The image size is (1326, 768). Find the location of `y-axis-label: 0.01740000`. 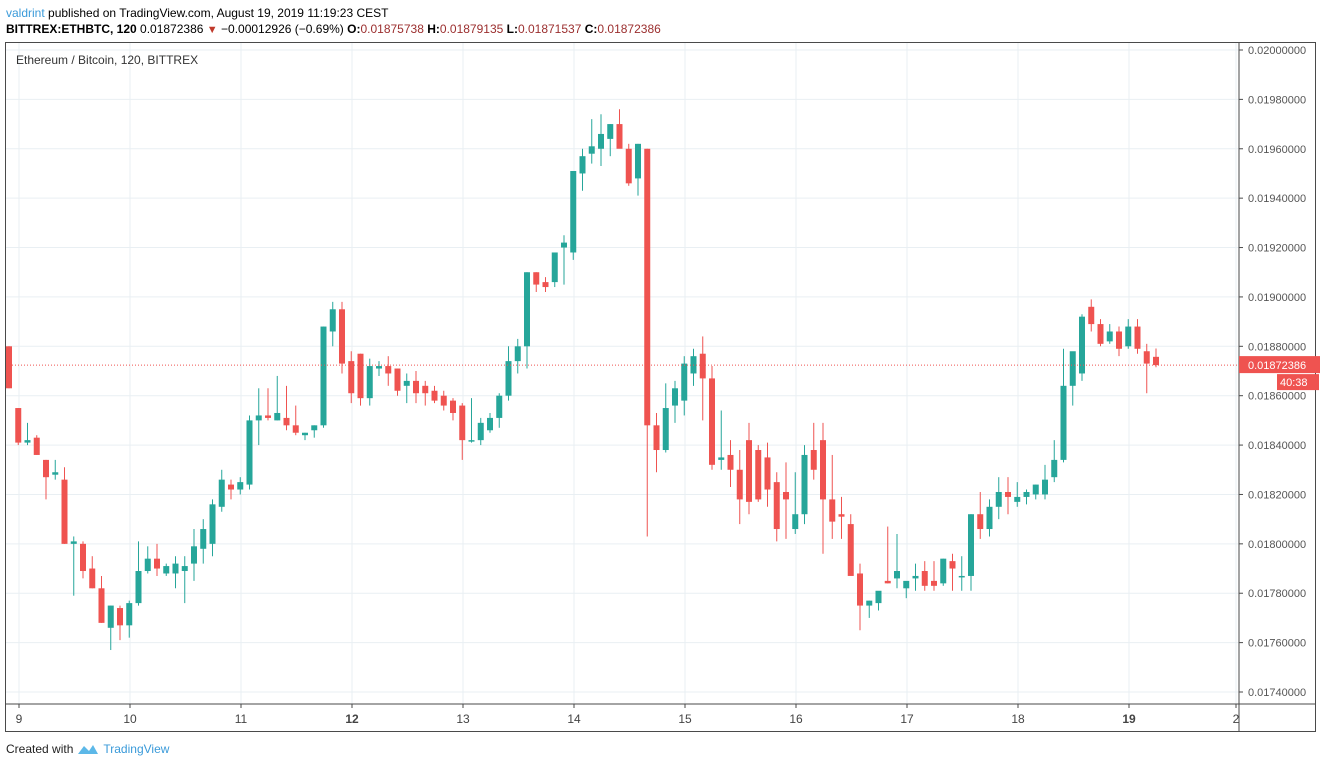

y-axis-label: 0.01740000 is located at coordinates (1277, 693).